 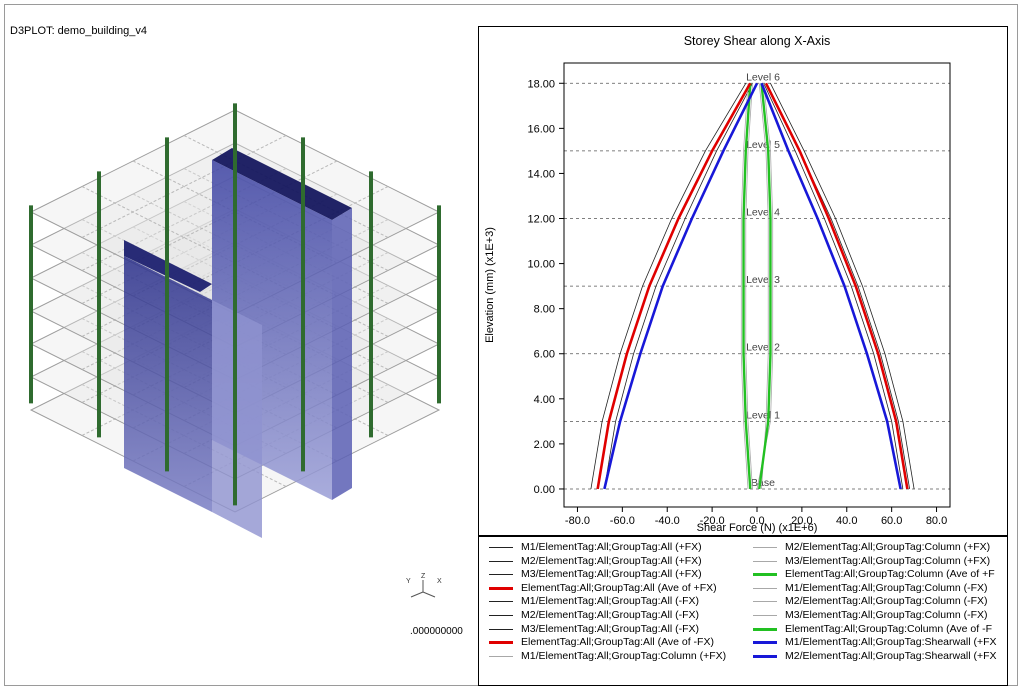 What do you see at coordinates (610, 628) in the screenshot?
I see `legend-label: M3/ElementTag:All;GroupTag:All (-FX)` at bounding box center [610, 628].